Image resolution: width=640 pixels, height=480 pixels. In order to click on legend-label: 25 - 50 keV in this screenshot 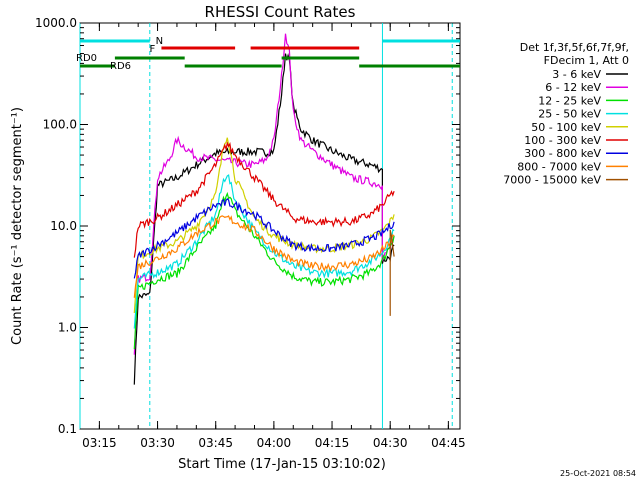, I will do `click(569, 114)`.